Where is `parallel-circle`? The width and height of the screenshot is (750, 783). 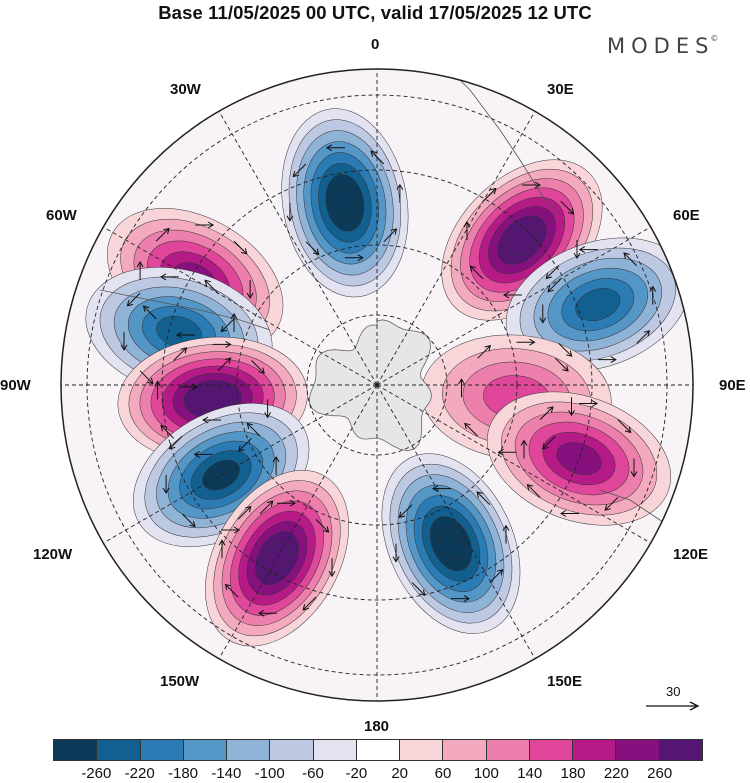 parallel-circle is located at coordinates (377, 385).